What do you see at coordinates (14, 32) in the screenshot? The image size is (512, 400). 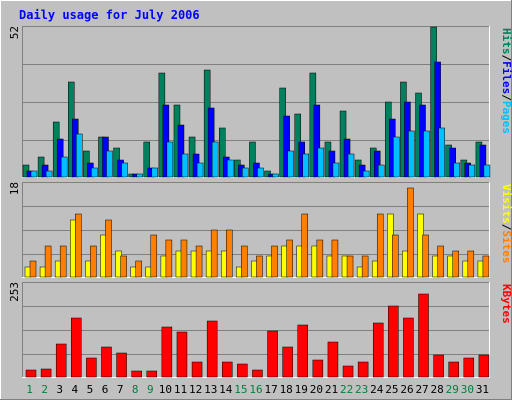 I see `ymax-label-hits-files-pages: 52` at bounding box center [14, 32].